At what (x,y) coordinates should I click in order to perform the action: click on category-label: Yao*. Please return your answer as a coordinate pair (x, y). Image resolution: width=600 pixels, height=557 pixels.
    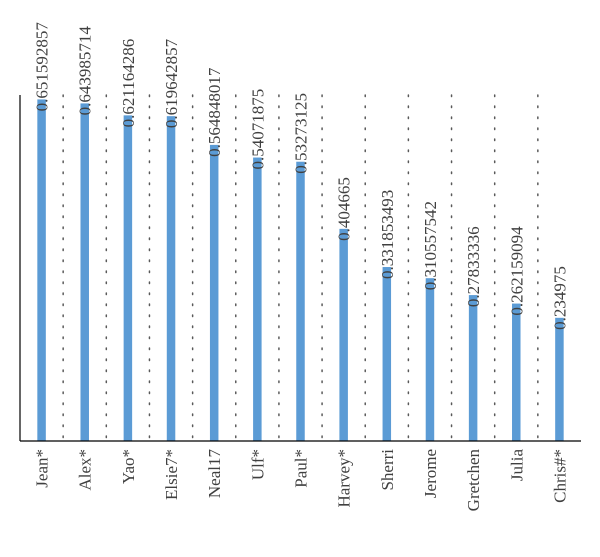
    Looking at the image, I should click on (128, 466).